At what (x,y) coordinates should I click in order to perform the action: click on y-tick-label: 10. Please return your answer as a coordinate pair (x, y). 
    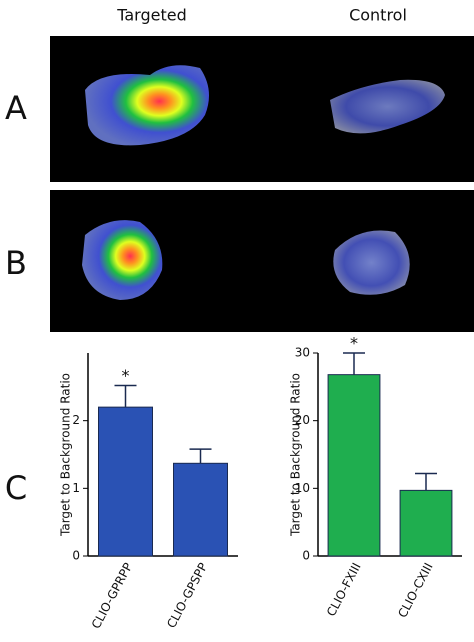
    Looking at the image, I should click on (302, 488).